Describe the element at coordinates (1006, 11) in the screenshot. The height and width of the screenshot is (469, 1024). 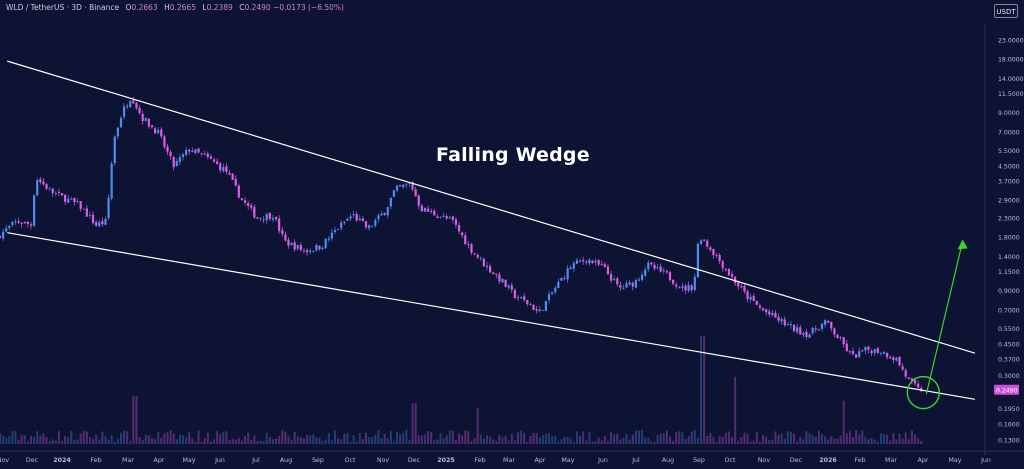
I see `currency-button: USDT` at that location.